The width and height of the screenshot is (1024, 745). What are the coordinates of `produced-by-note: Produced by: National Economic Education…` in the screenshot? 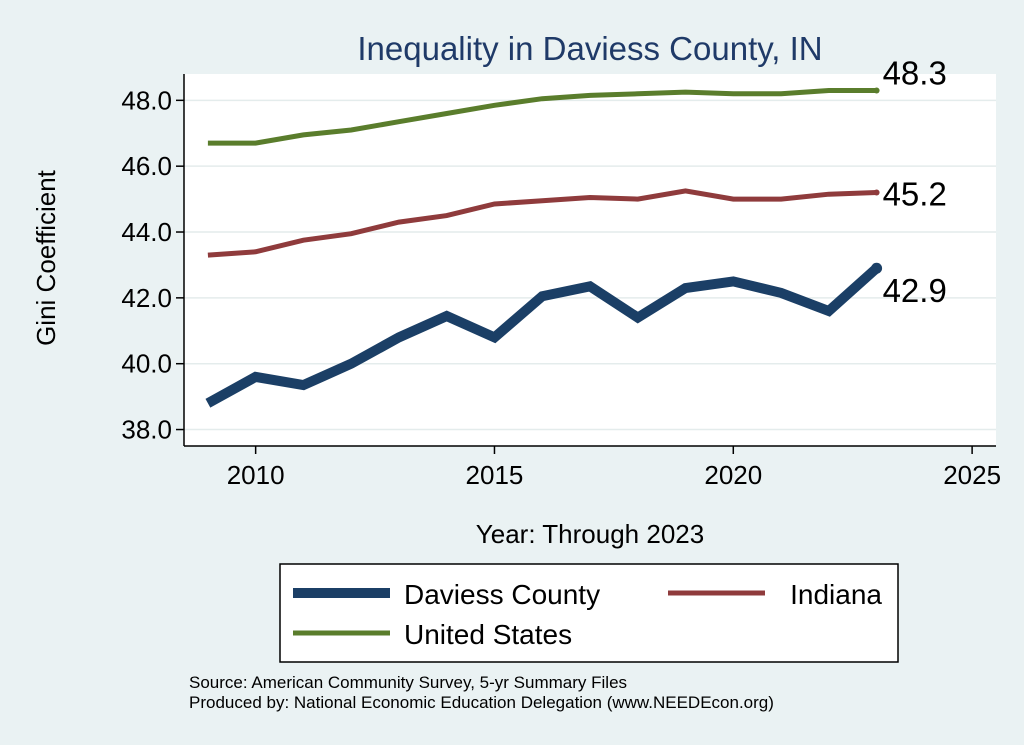 It's located at (481, 702).